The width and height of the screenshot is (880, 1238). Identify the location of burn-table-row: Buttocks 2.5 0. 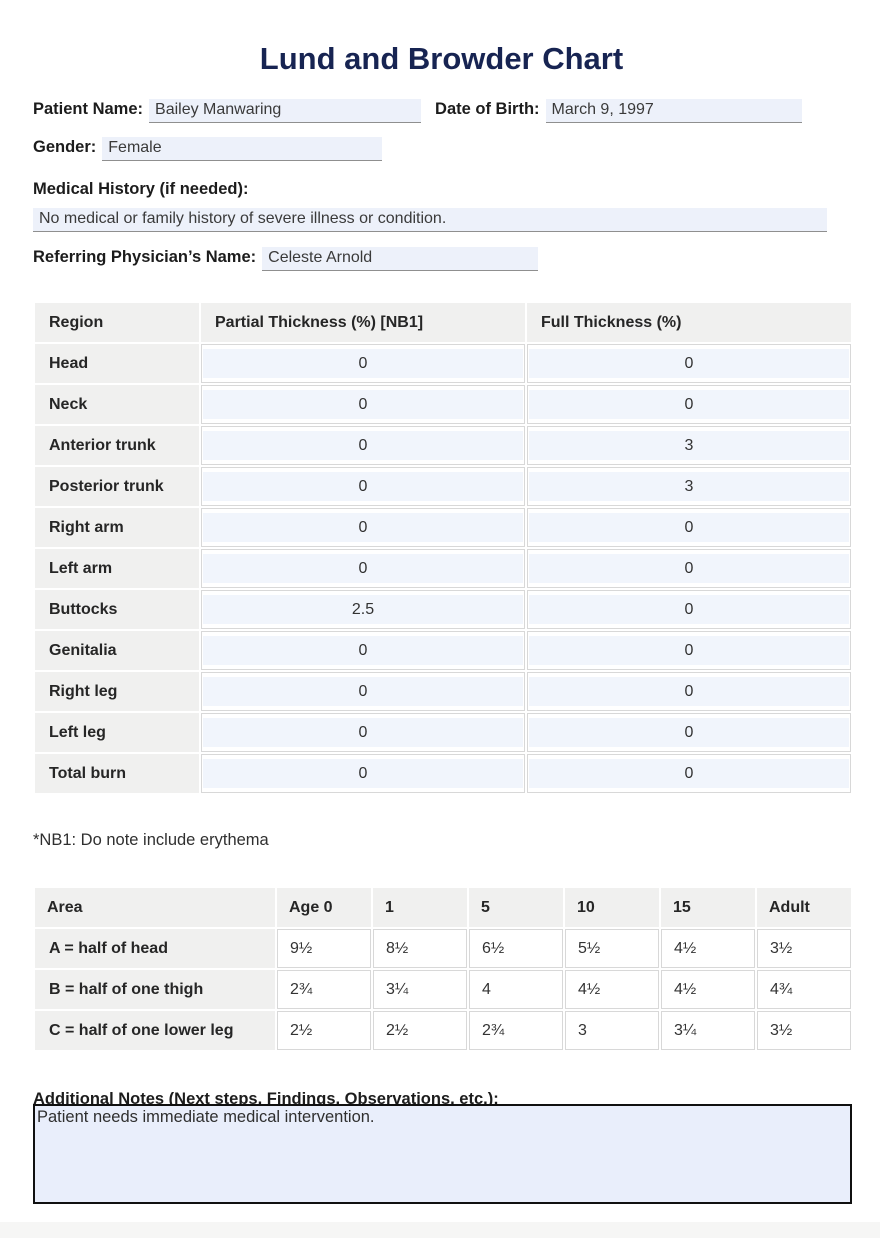
(443, 609).